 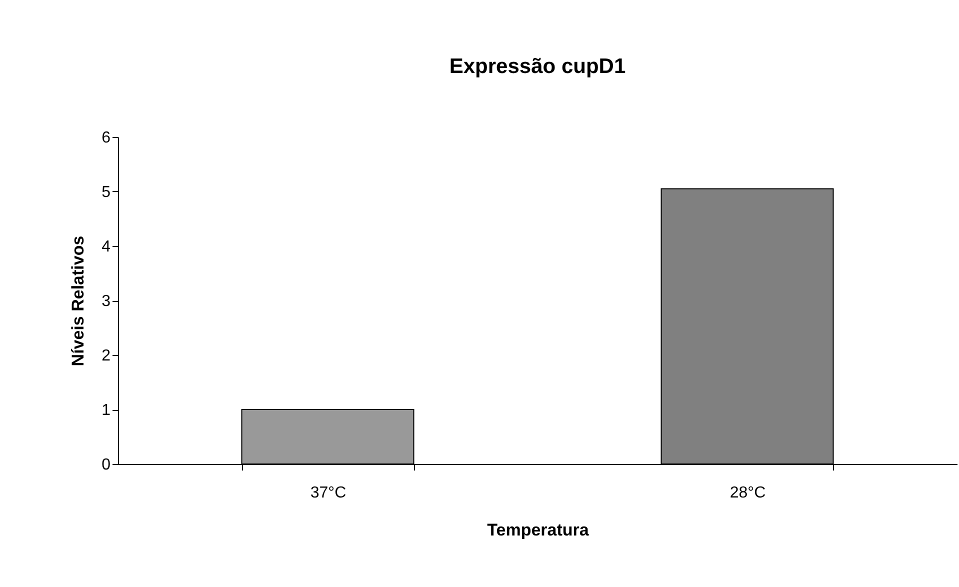 I want to click on y-axis-title: Níveis Relativos, so click(x=78, y=301).